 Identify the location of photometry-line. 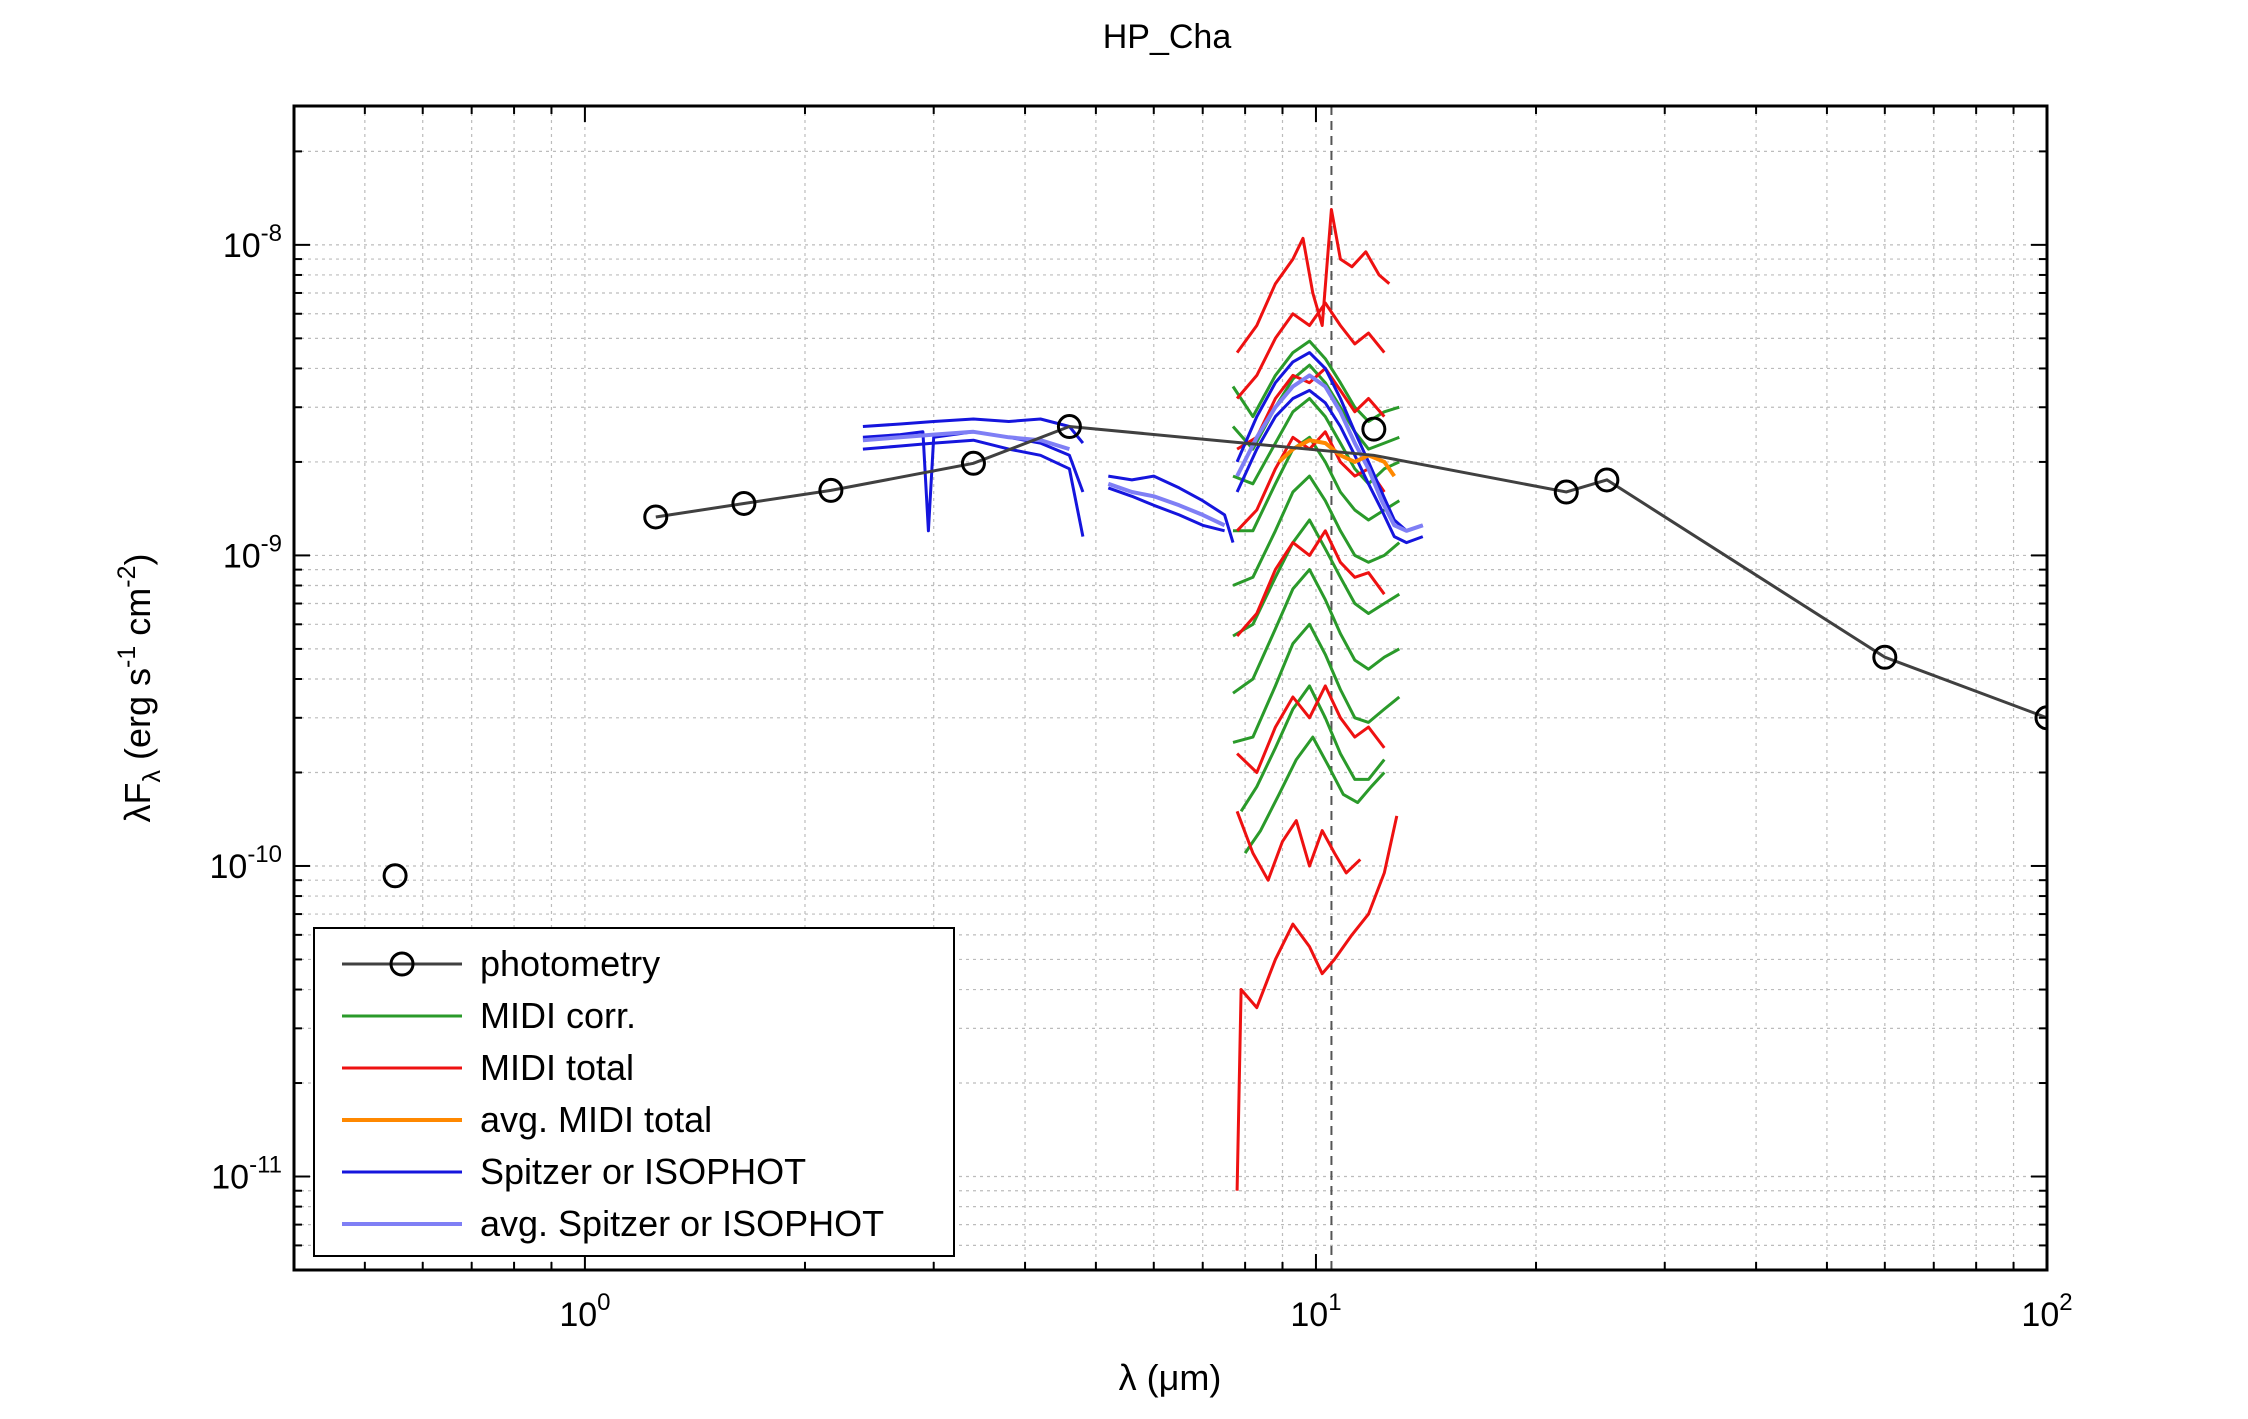
(1351, 572).